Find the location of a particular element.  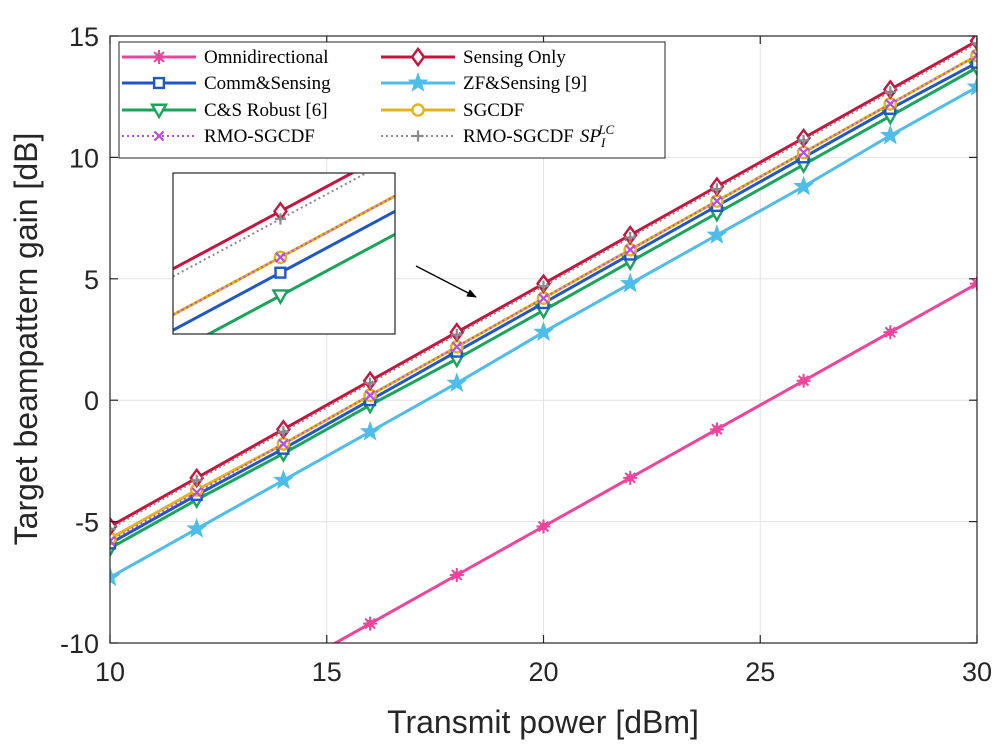

y-axis-label: Target beampattern gain [dB] is located at coordinates (26, 339).